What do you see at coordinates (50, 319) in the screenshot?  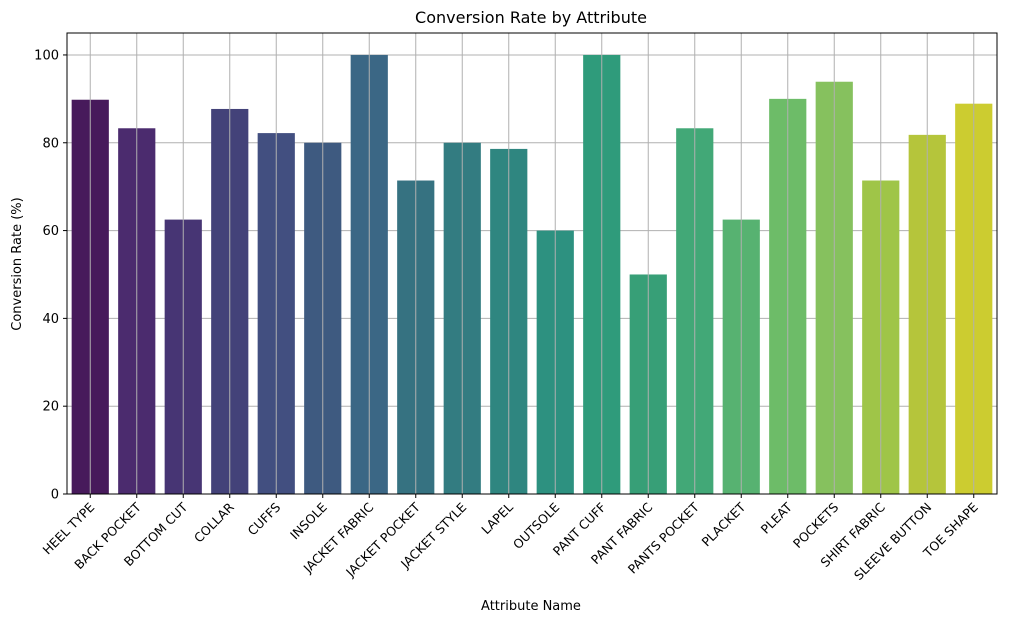 I see `y-tick-label: 40` at bounding box center [50, 319].